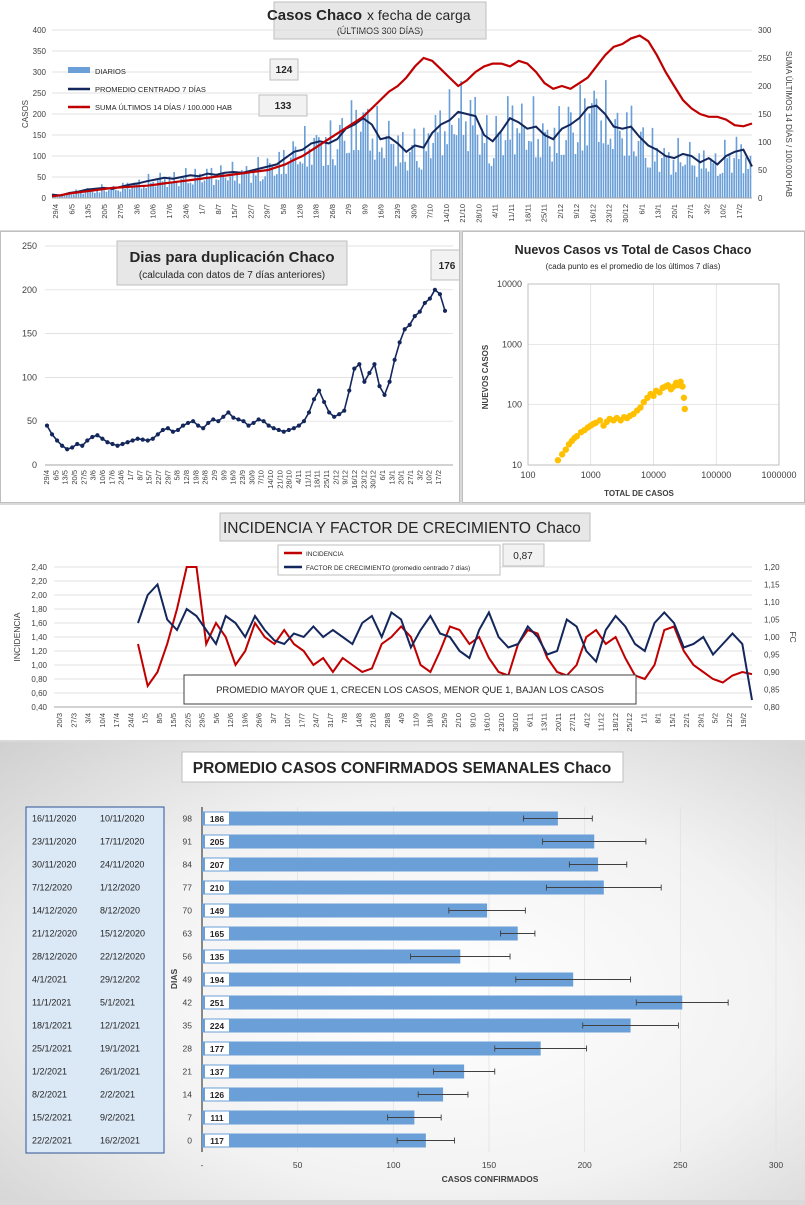 The image size is (805, 1205). Describe the element at coordinates (177, 475) in the screenshot. I see `x-tick-label: 5/8` at that location.